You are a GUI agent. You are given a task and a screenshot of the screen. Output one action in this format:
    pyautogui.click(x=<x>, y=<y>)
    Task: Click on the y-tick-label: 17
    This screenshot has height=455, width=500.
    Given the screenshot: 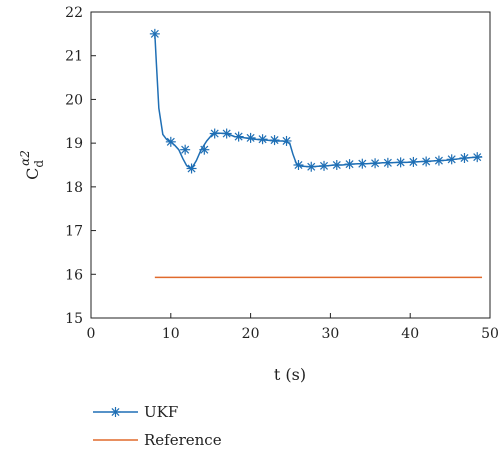 What is the action you would take?
    pyautogui.click(x=74, y=232)
    